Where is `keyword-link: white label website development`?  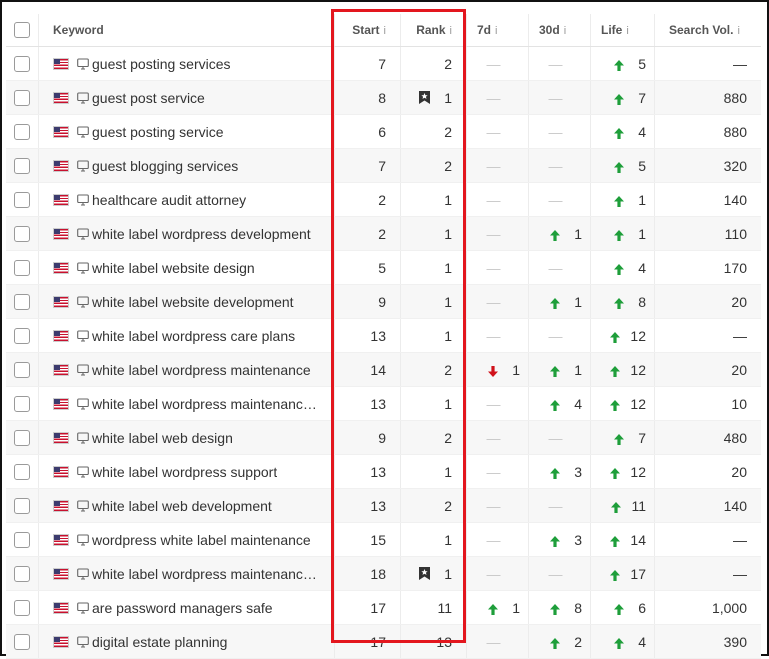
keyword-link: white label website development is located at coordinates (193, 301).